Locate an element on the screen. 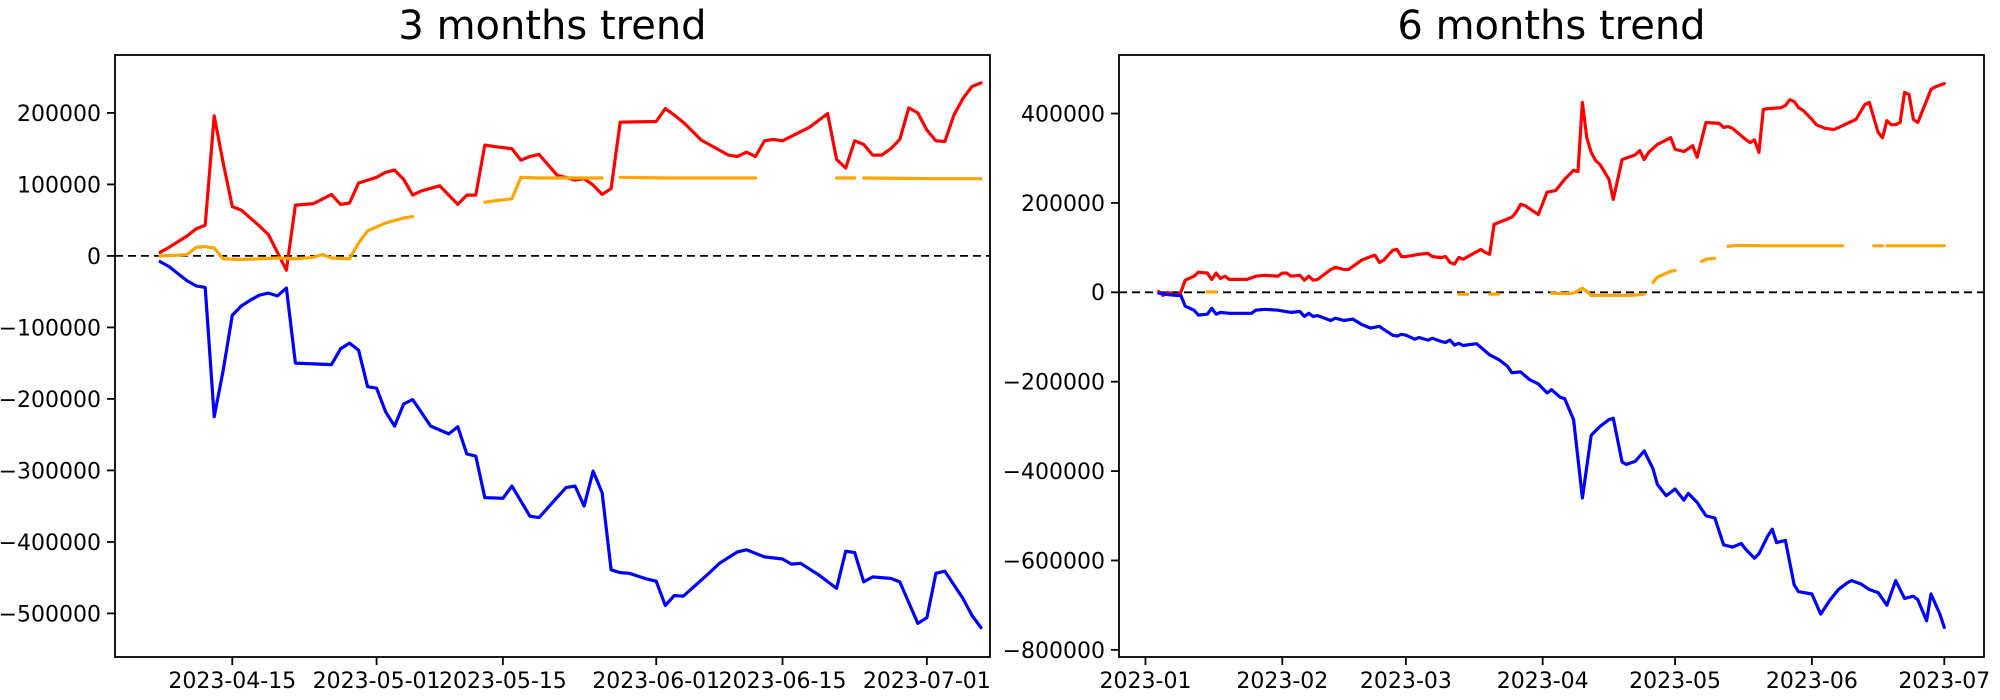 The height and width of the screenshot is (700, 2000). x-tick-label: 2023-07 is located at coordinates (1944, 681).